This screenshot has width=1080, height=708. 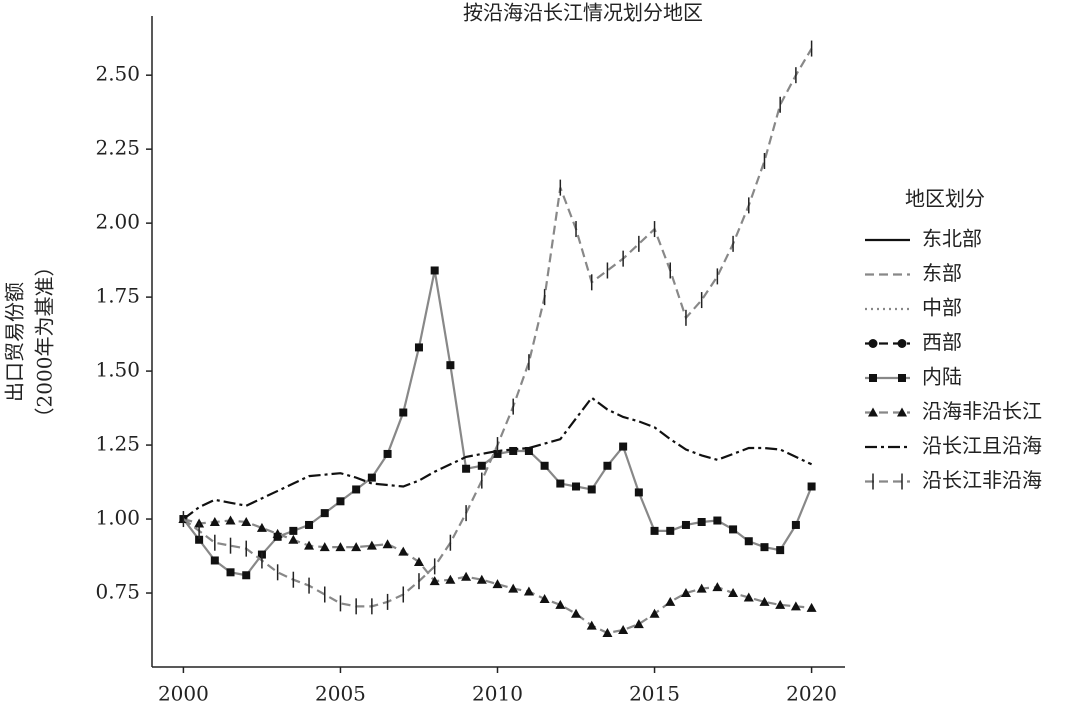 What do you see at coordinates (942, 273) in the screenshot?
I see `legend-label: 东部` at bounding box center [942, 273].